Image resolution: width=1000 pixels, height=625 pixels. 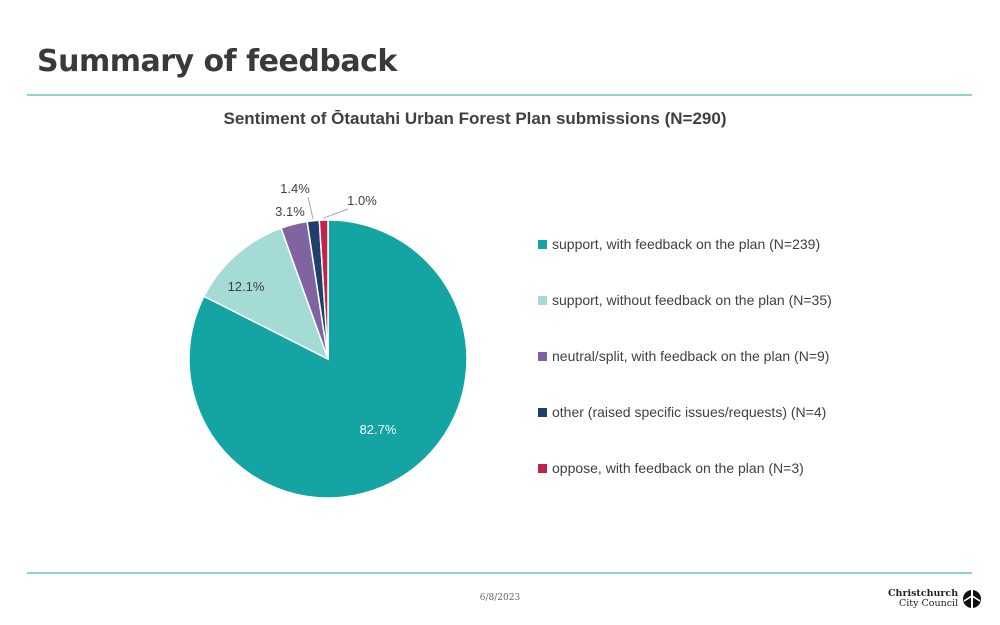 I want to click on cathedral-logo-icon, so click(x=972, y=599).